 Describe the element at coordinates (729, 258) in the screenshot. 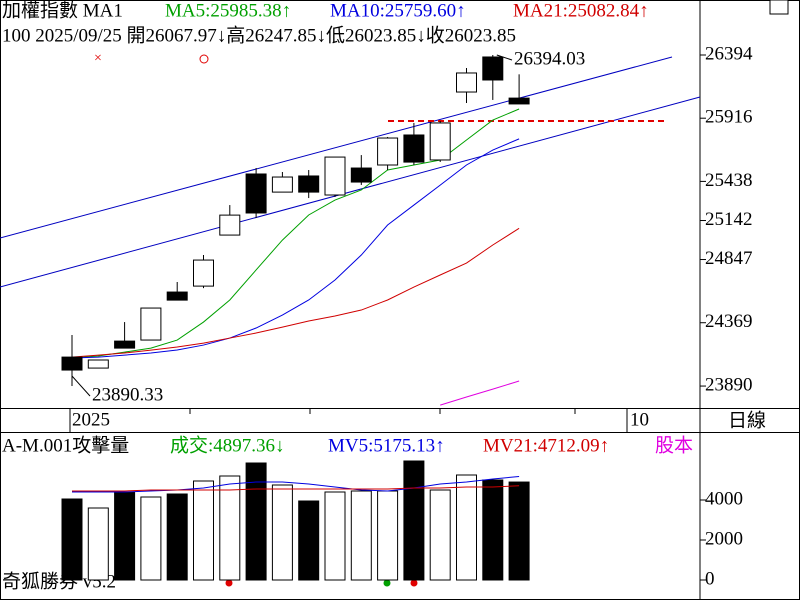

I see `y-tick-label: 24847` at that location.